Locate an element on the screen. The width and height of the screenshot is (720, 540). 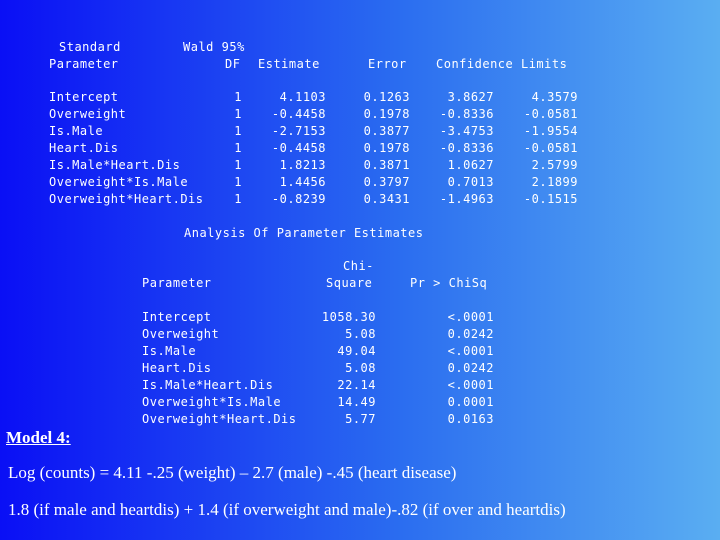
analysis-title: Analysis Of Parameter Estimates is located at coordinates (304, 233).